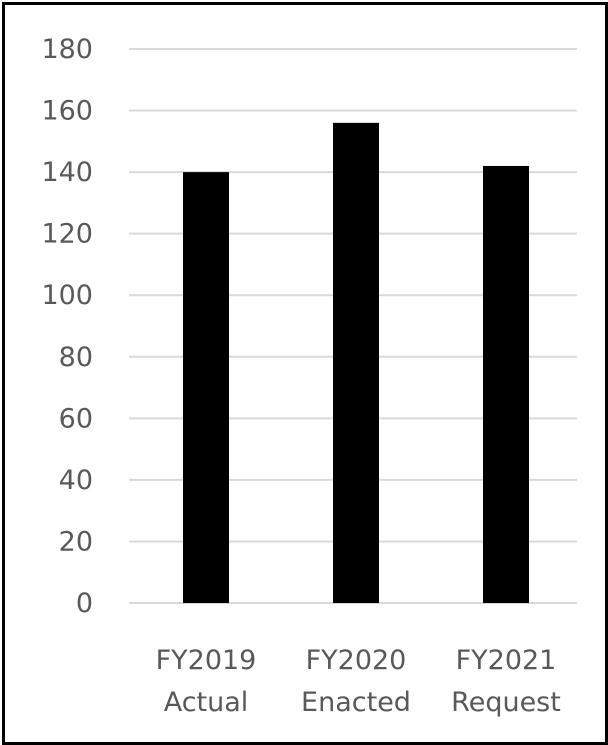  What do you see at coordinates (506, 660) in the screenshot?
I see `x-category-label: FY2021` at bounding box center [506, 660].